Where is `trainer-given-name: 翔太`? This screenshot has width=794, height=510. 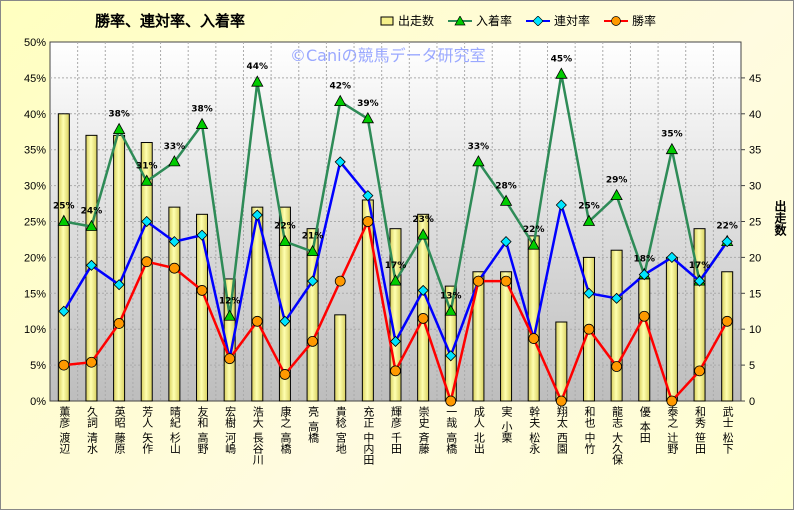 trainer-given-name: 翔太 is located at coordinates (562, 417).